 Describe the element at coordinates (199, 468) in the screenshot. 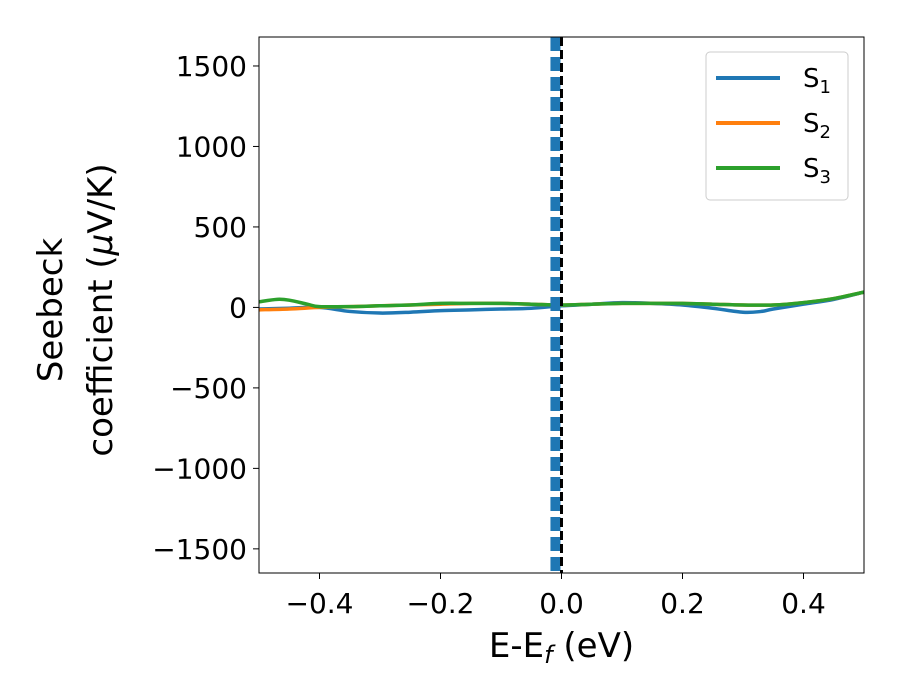

I see `y-tick-label: −1000` at that location.